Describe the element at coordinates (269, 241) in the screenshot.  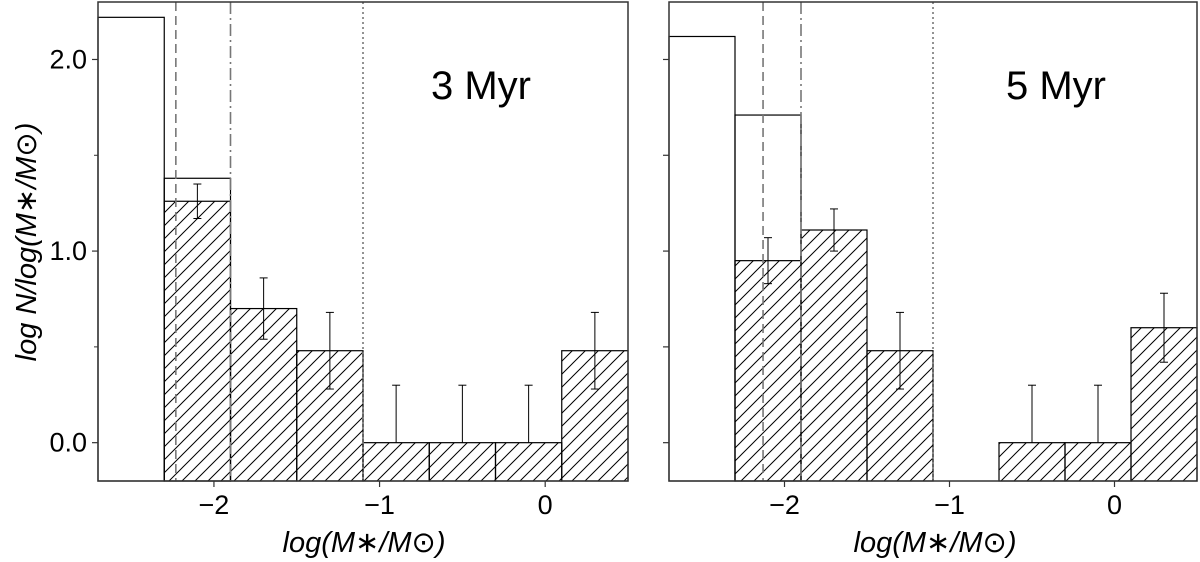
I see `panel-3myr-reference-lines` at that location.